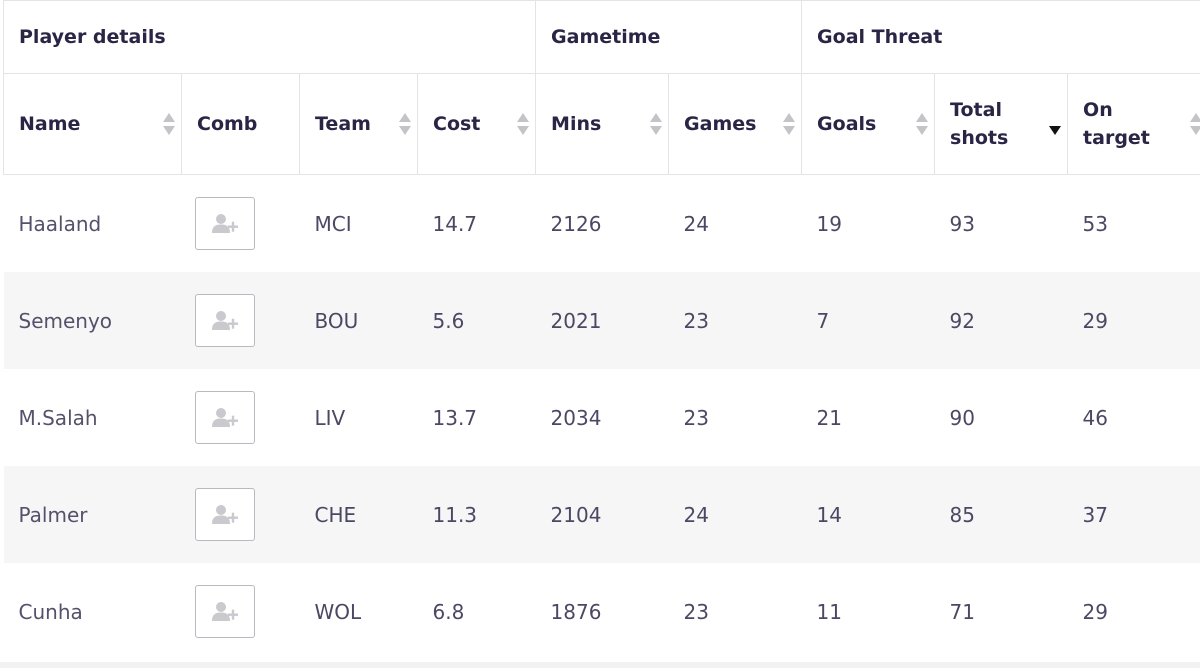 The width and height of the screenshot is (1200, 668). I want to click on total-shots-cell: 92, so click(1001, 320).